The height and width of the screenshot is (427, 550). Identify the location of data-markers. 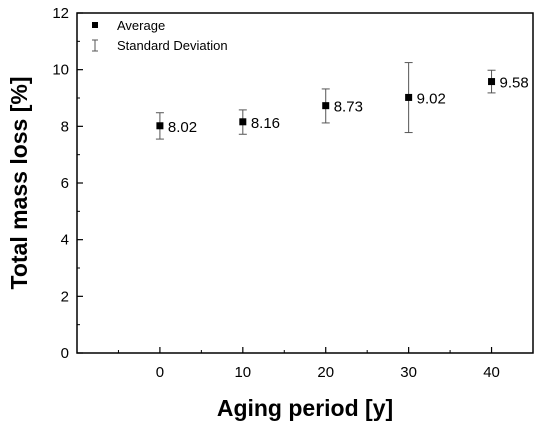
(326, 104).